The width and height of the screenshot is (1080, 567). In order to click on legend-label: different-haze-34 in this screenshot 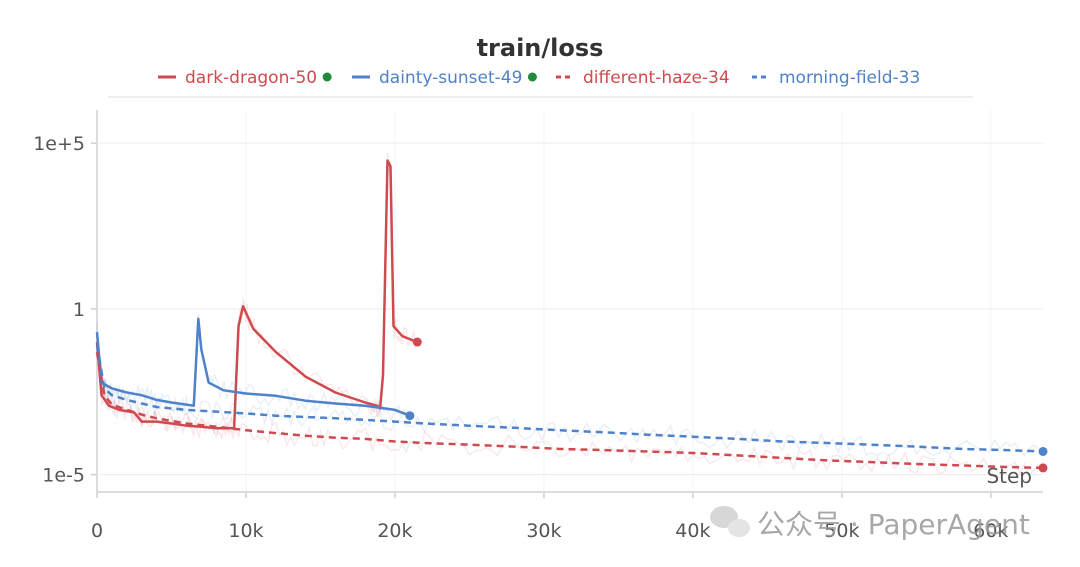, I will do `click(656, 78)`.